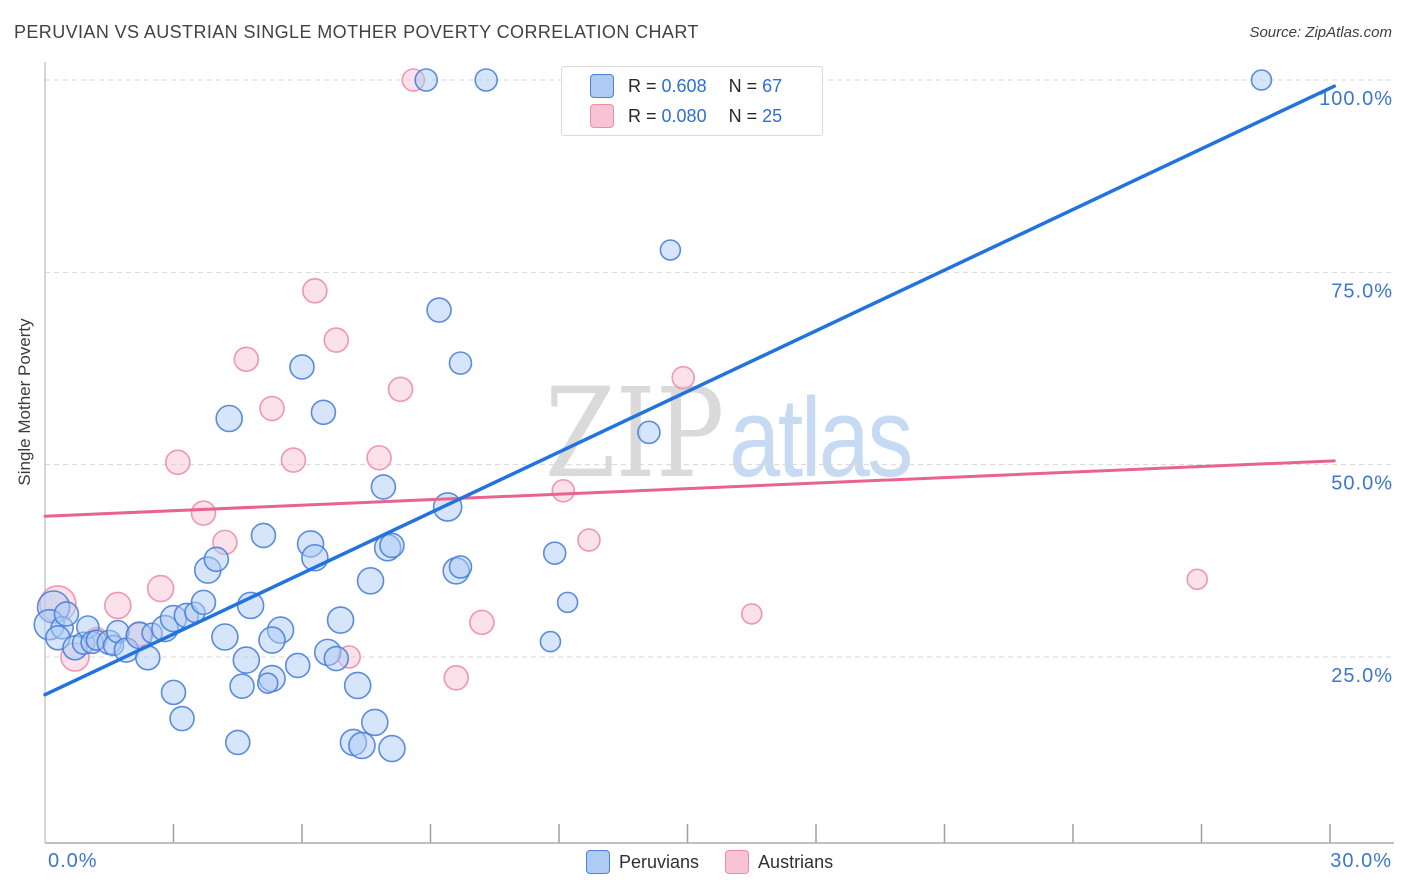 This screenshot has height=892, width=1406. Describe the element at coordinates (796, 861) in the screenshot. I see `austrians-legend-label: Austrians` at that location.